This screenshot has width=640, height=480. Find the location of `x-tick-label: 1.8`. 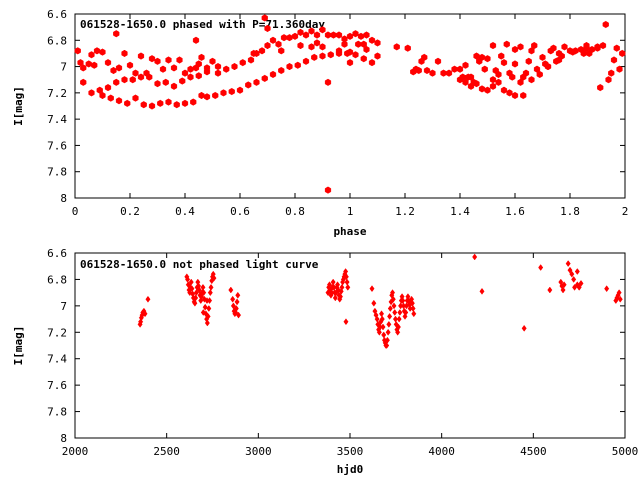

x-tick-label: 1.8 is located at coordinates (570, 211).